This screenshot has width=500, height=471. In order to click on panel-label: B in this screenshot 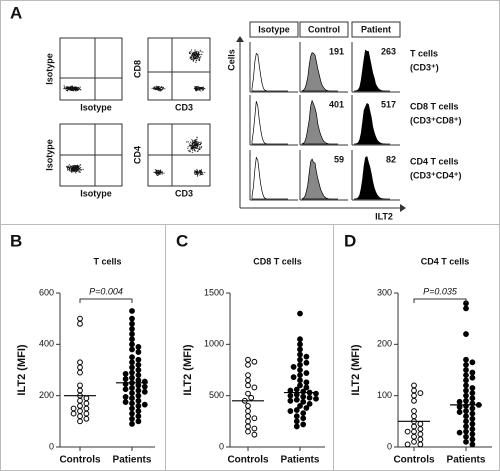, I will do `click(16, 240)`.